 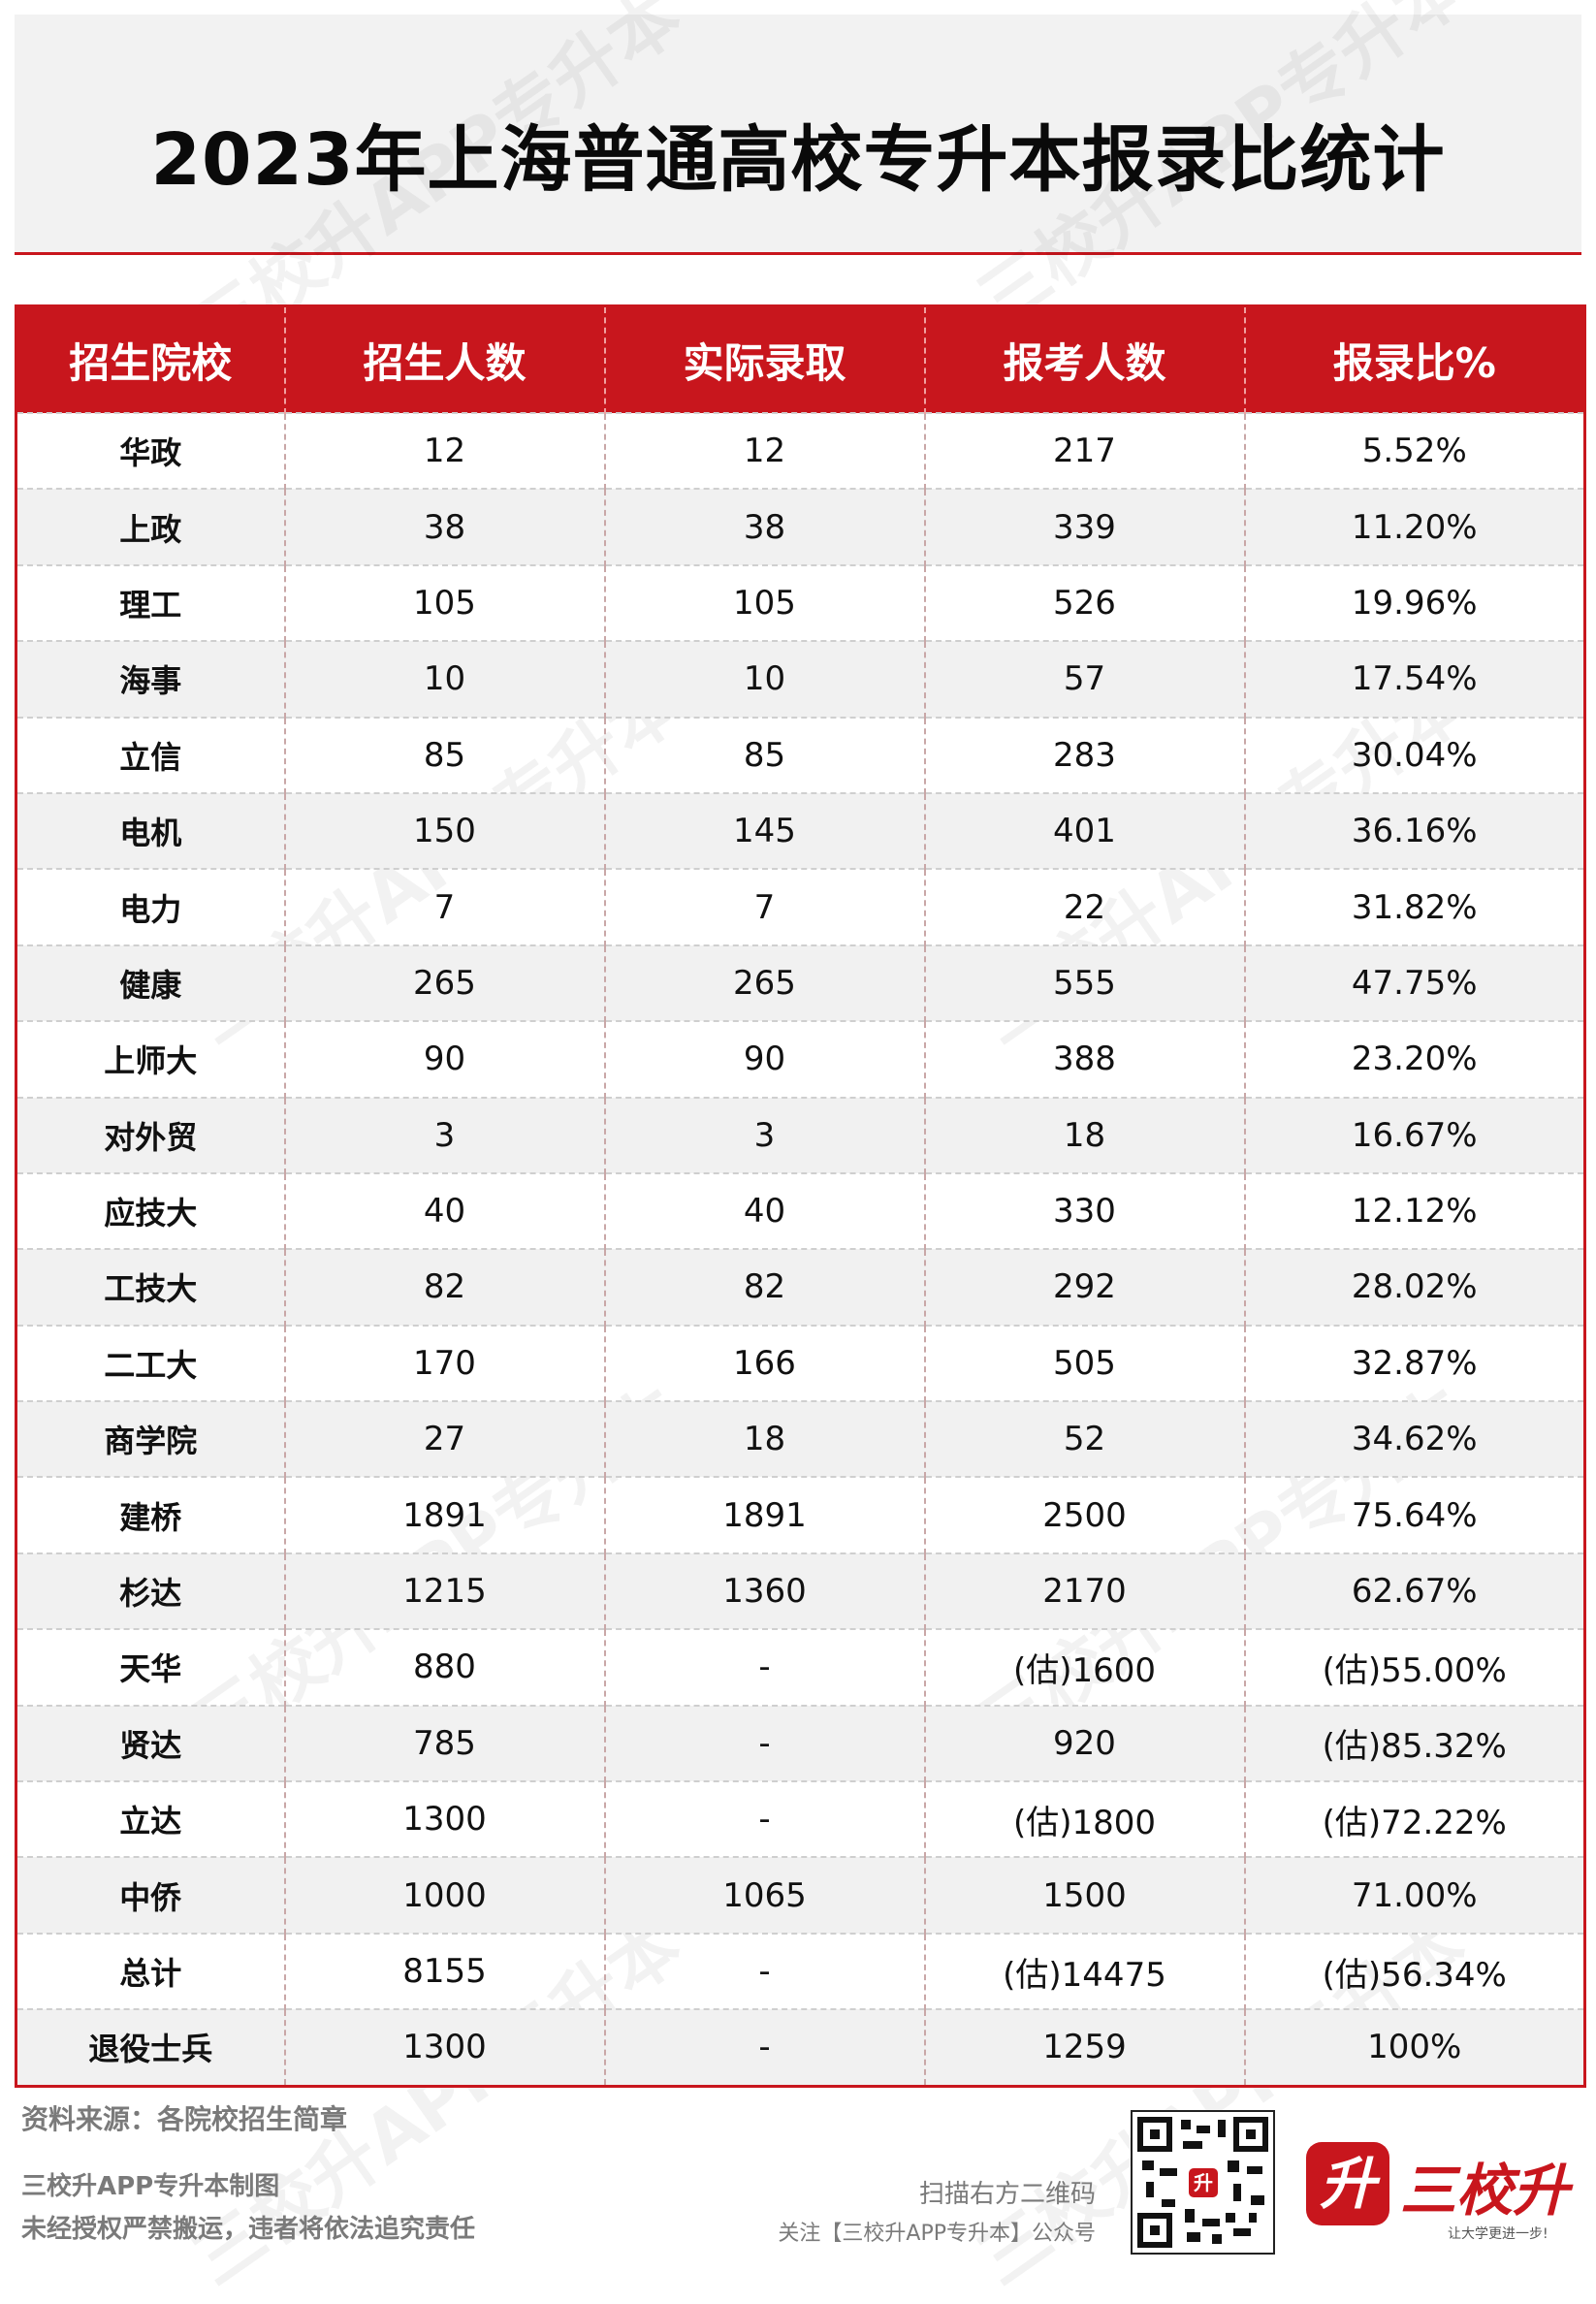 I want to click on table-row: 工技大 82 82 292 28.02%, so click(x=800, y=1287).